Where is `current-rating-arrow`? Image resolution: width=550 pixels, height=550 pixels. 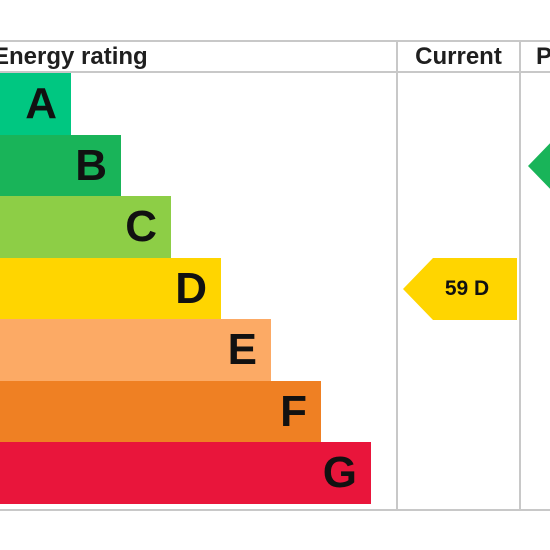 current-rating-arrow is located at coordinates (460, 289).